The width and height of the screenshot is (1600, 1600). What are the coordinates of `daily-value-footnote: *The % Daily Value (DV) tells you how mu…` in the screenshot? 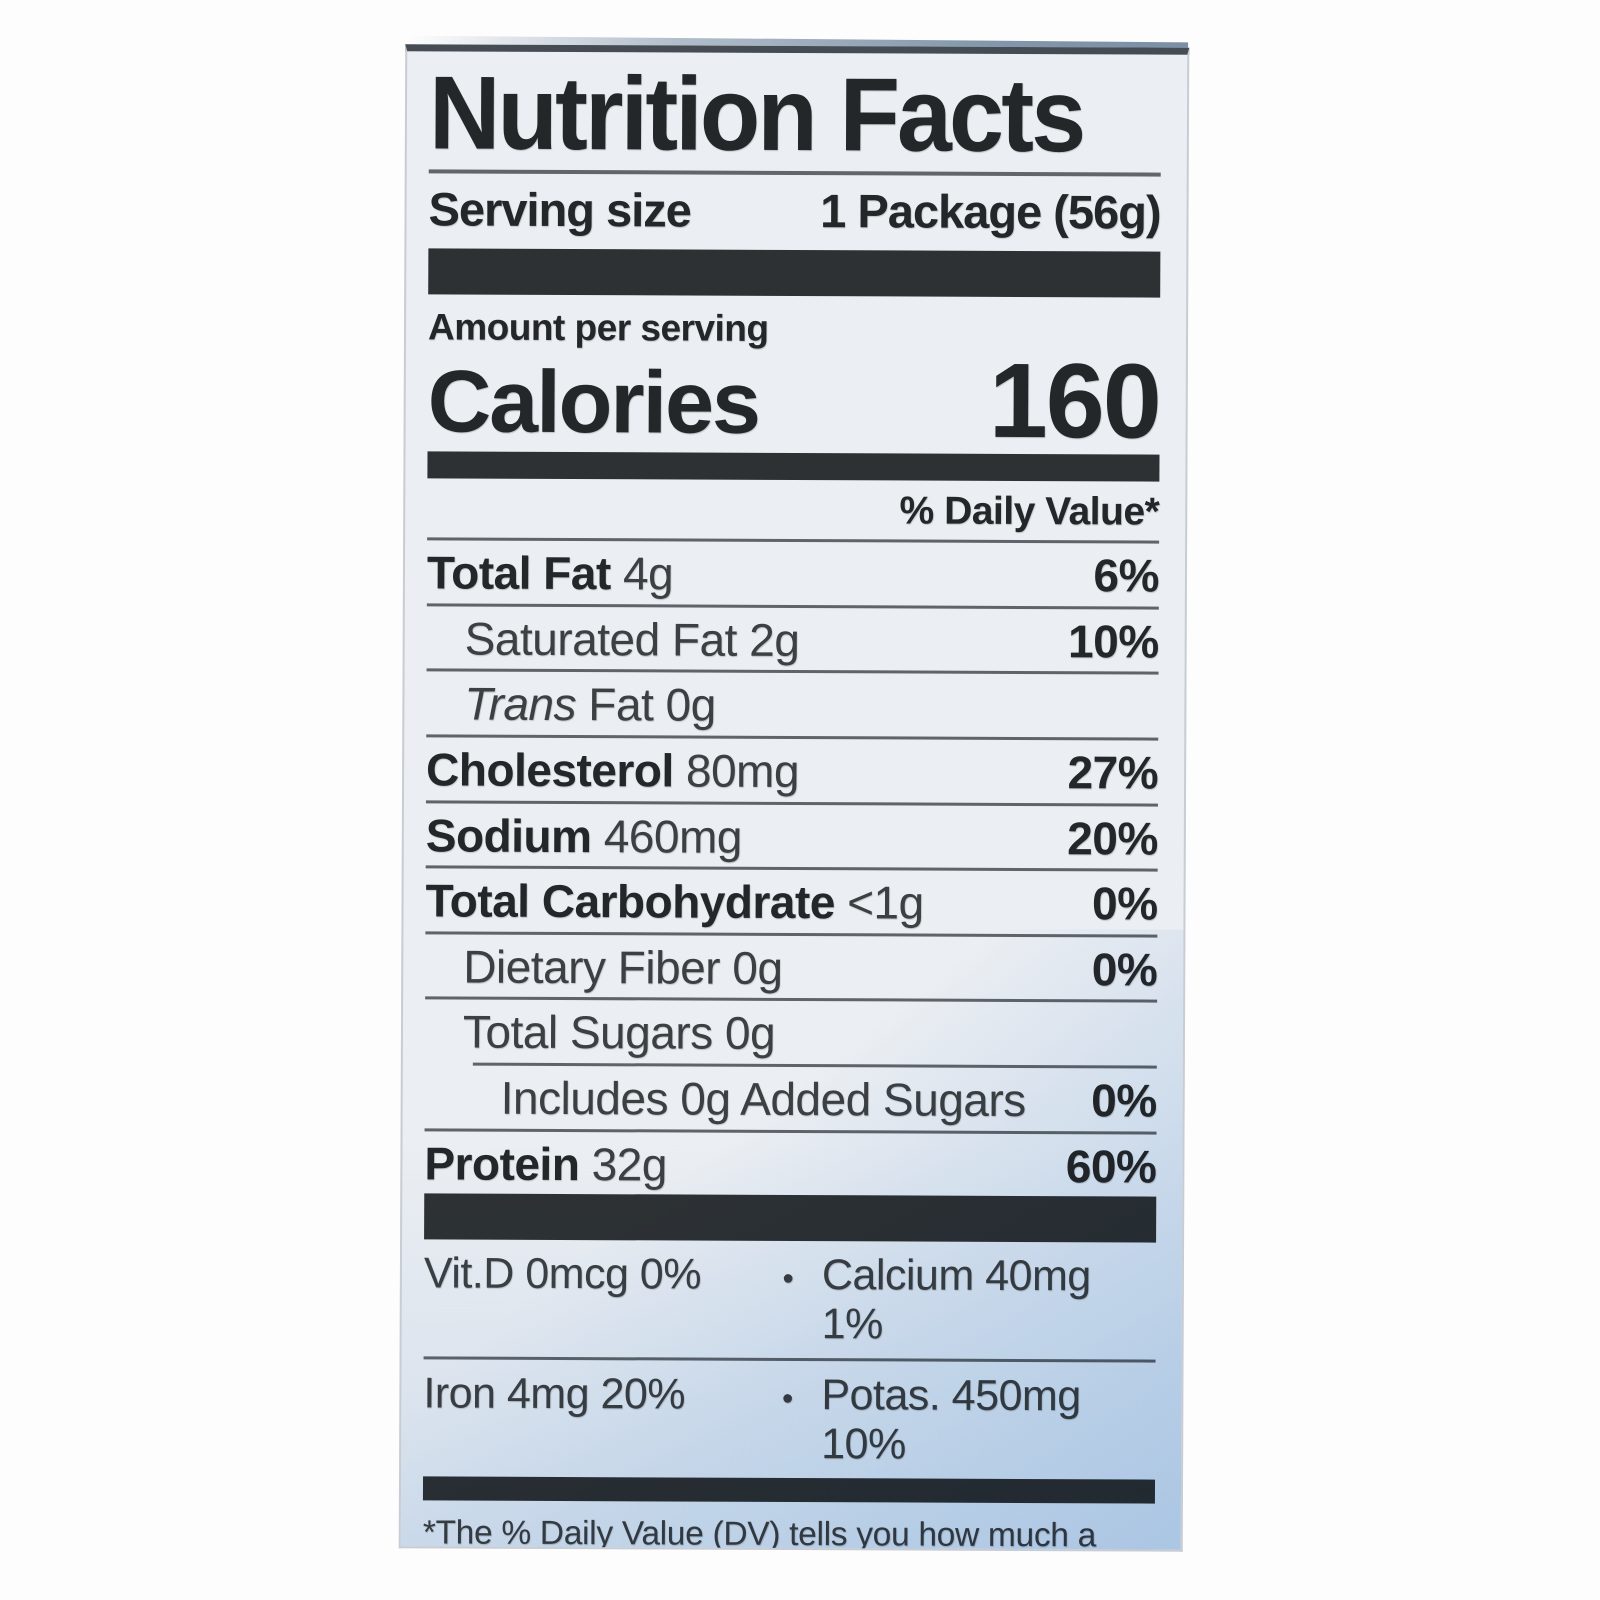 It's located at (788, 1533).